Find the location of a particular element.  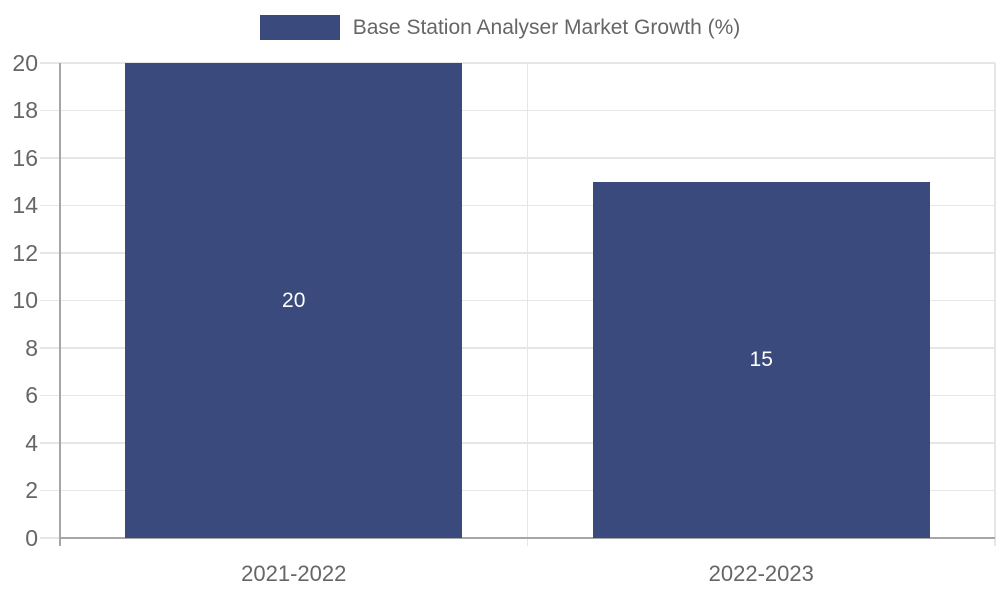

legend-swatch is located at coordinates (299, 27).